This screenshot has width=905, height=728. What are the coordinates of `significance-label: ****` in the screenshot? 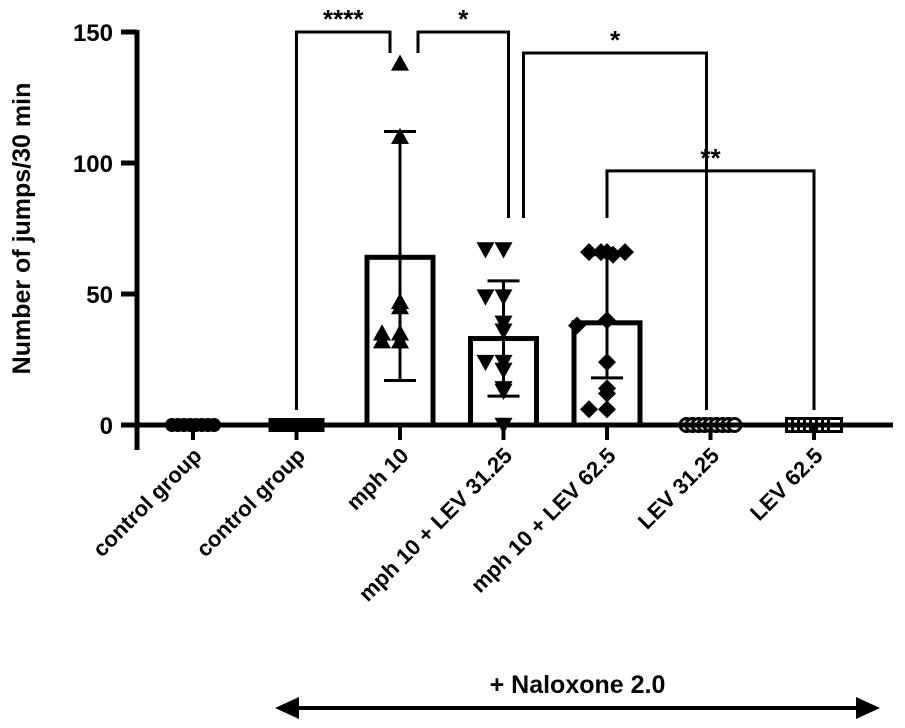 It's located at (343, 19).